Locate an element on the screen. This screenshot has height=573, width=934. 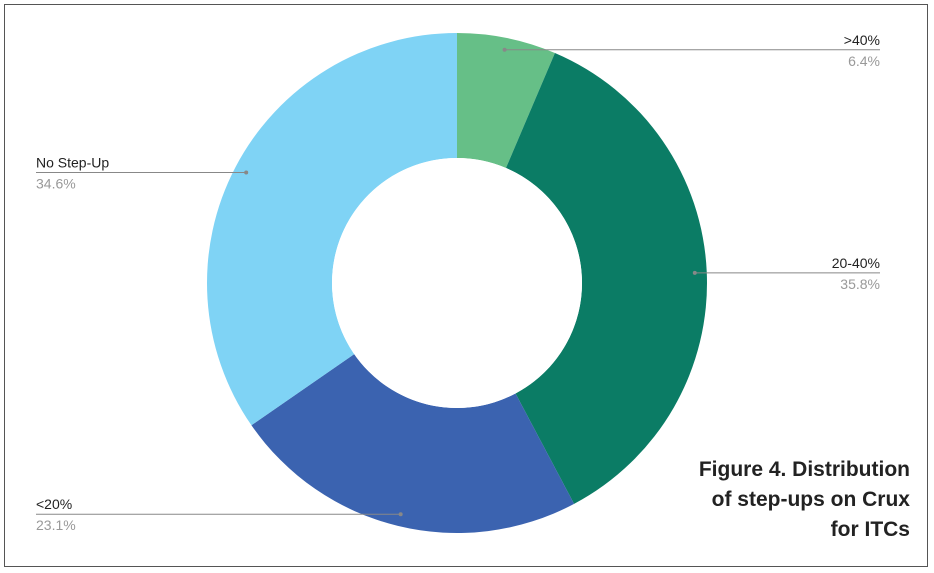
slice-label: No Step-Up is located at coordinates (72, 163).